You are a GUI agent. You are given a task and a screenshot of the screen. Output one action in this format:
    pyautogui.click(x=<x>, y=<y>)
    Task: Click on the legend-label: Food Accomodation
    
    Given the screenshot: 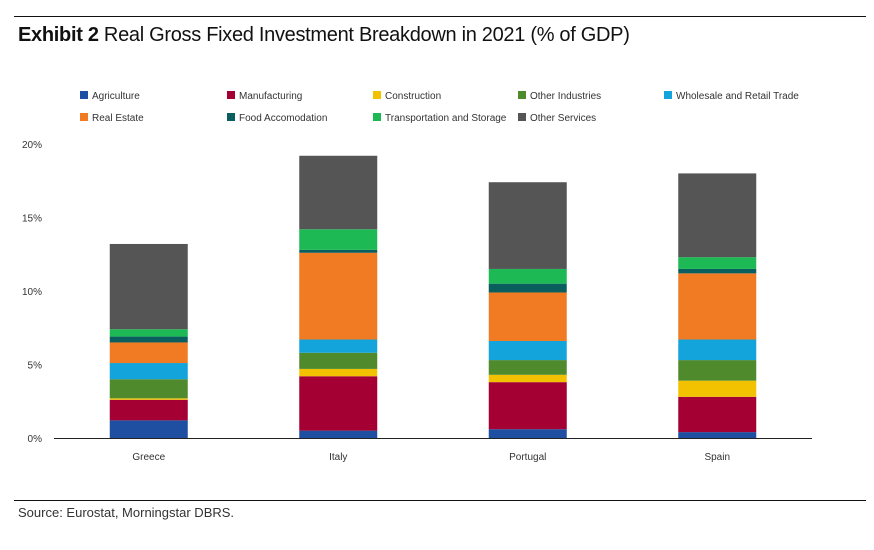 What is the action you would take?
    pyautogui.click(x=283, y=118)
    